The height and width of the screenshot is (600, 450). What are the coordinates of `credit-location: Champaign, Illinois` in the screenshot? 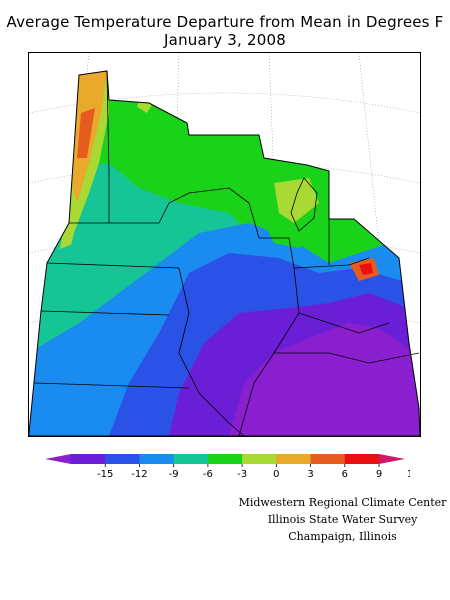 It's located at (342, 536).